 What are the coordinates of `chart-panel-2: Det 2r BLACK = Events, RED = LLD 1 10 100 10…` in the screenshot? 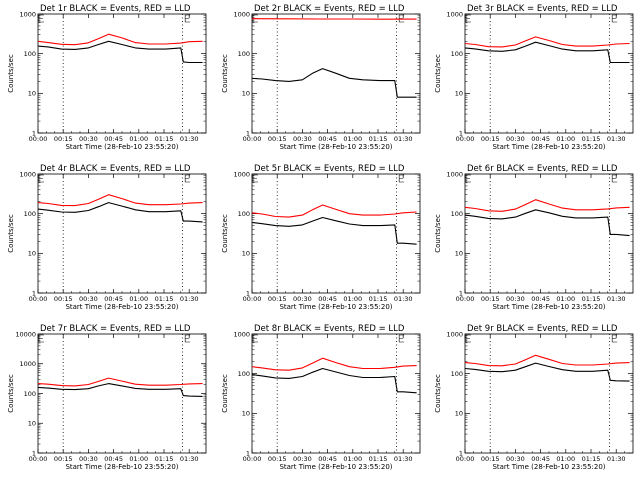 It's located at (321, 77).